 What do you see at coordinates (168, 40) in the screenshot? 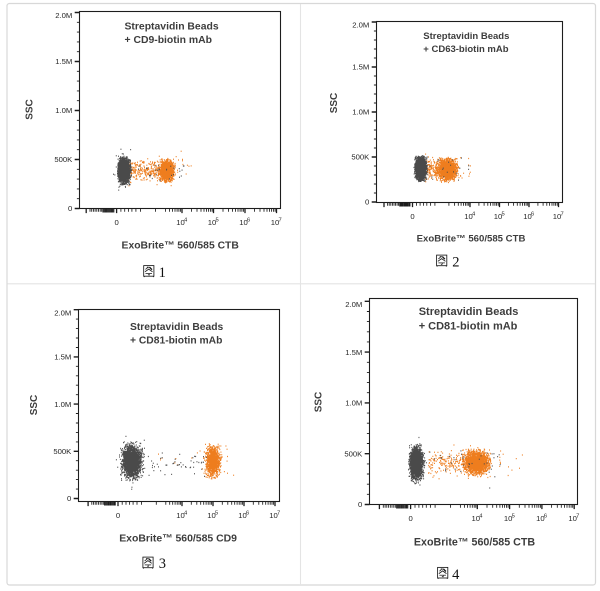
I see `svg-text: + CD9-biotin mAb` at bounding box center [168, 40].